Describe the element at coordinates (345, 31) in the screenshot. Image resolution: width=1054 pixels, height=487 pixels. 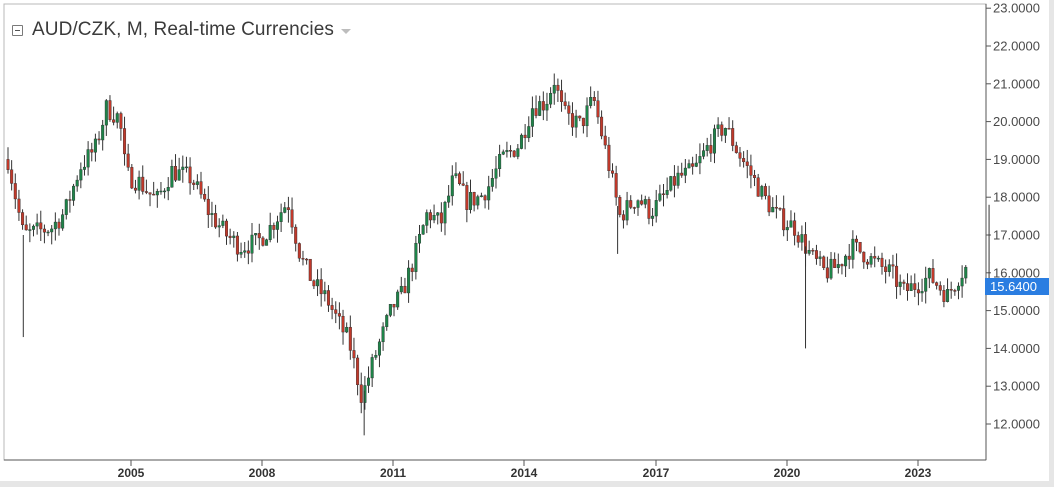
I see `dropdown-caret-icon` at that location.